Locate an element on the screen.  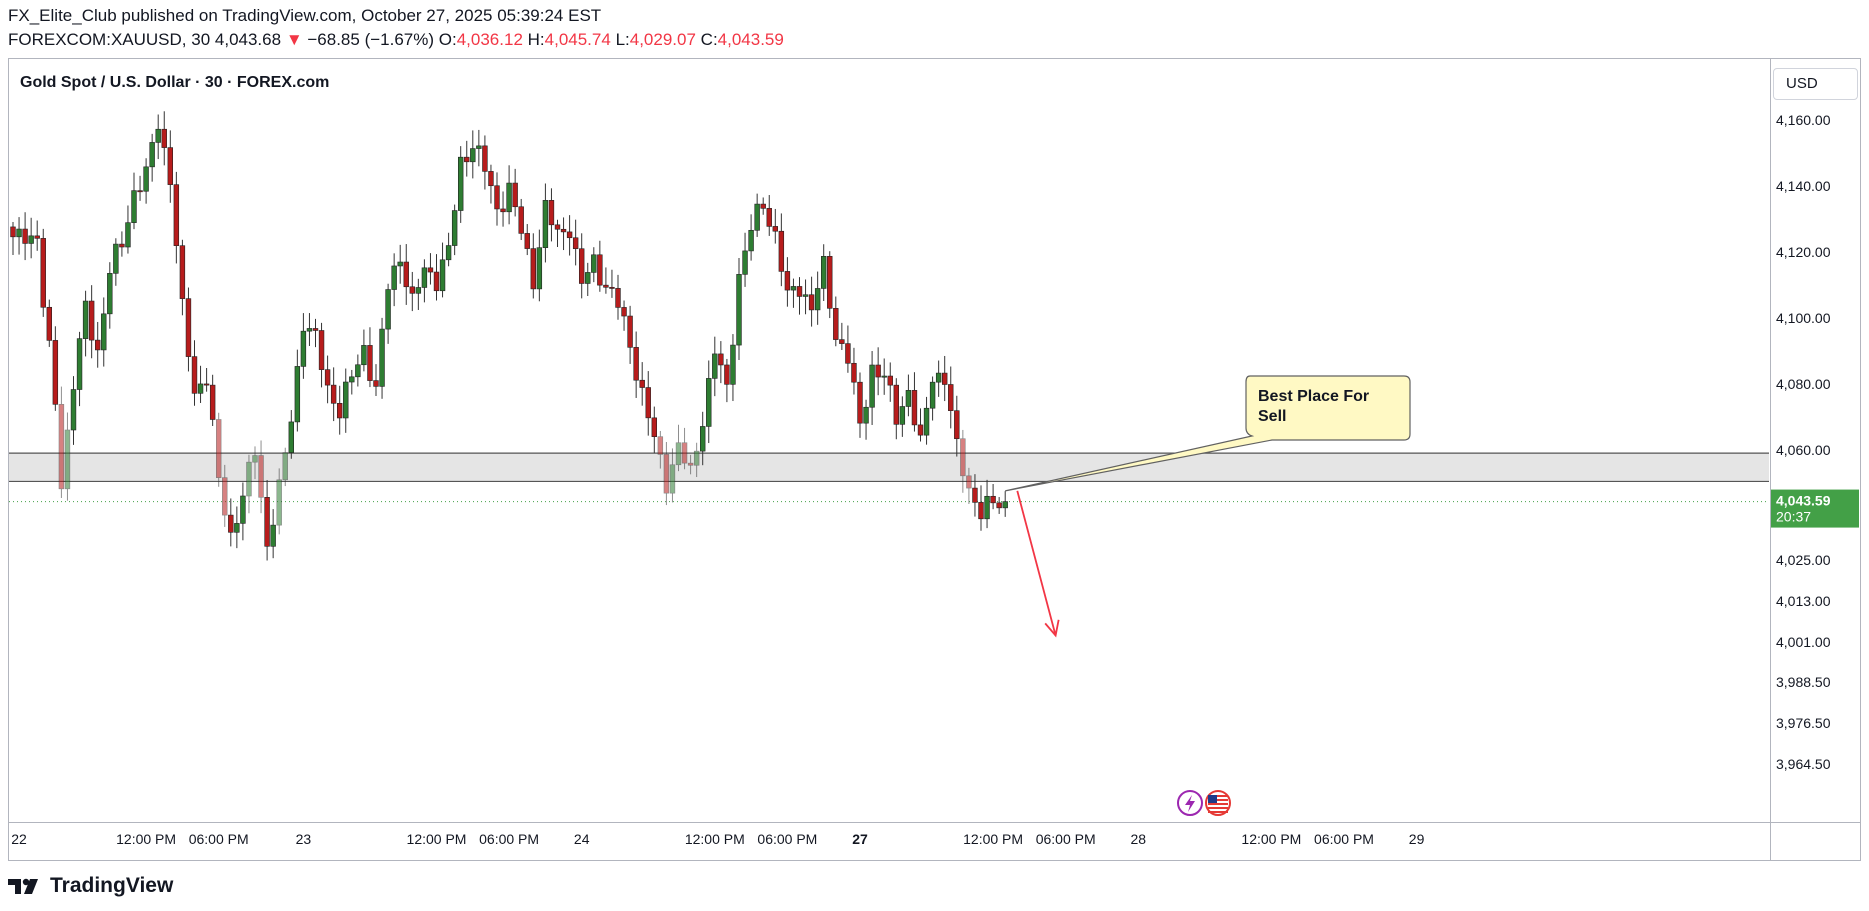
currency-button: USD is located at coordinates (1815, 84).